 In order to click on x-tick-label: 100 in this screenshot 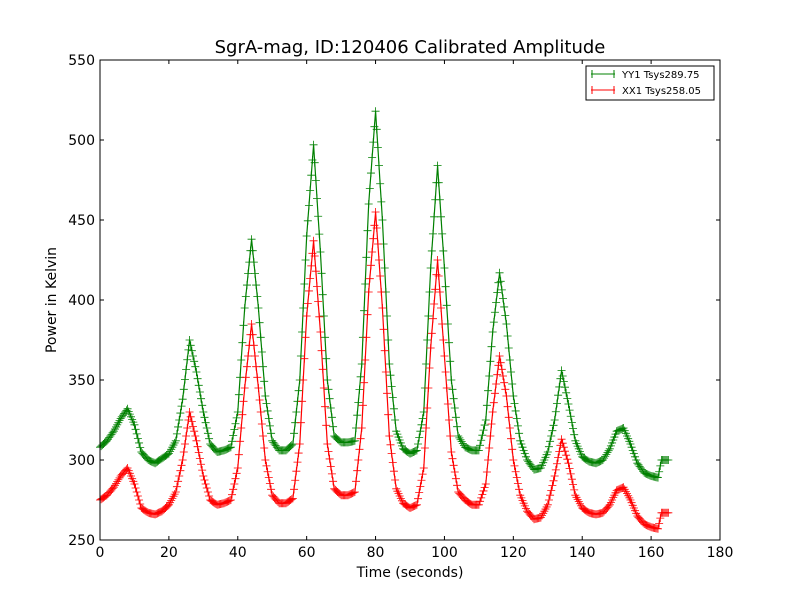, I will do `click(444, 553)`.